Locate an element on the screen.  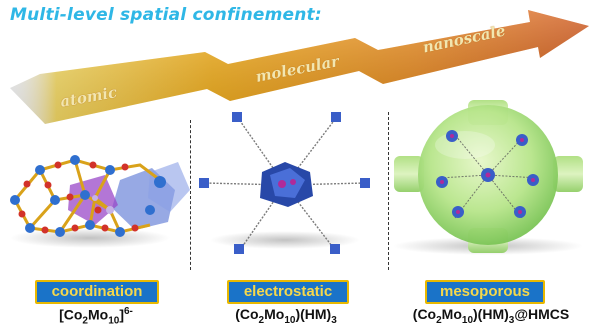
badge-coordination: coordination is located at coordinates (97, 292).